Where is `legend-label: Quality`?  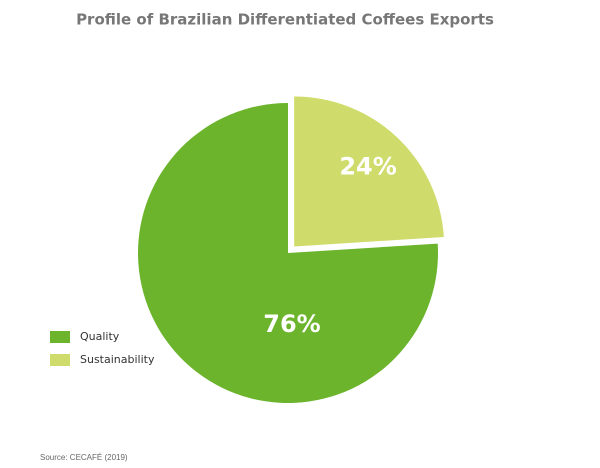
legend-label: Quality is located at coordinates (100, 336).